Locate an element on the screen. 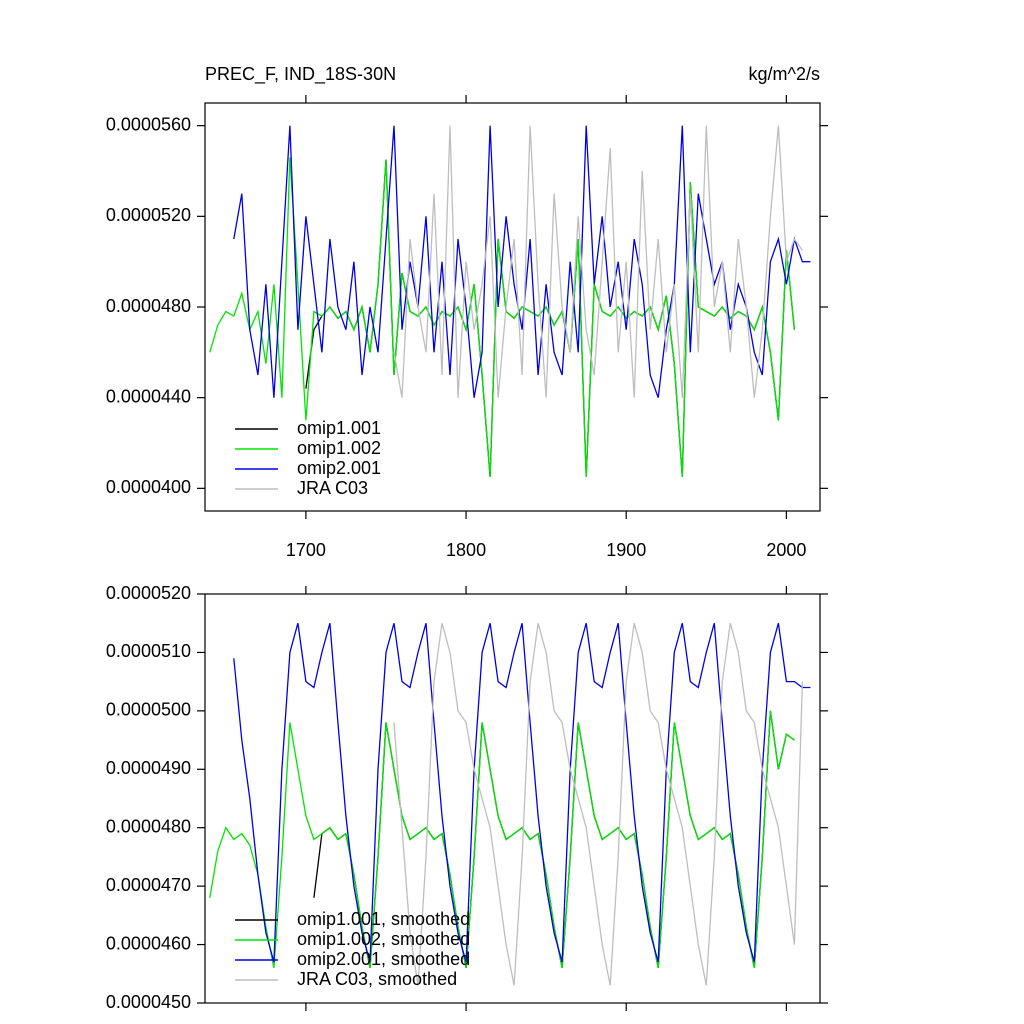  legend-label: omip1.001, smoothed is located at coordinates (383, 919).